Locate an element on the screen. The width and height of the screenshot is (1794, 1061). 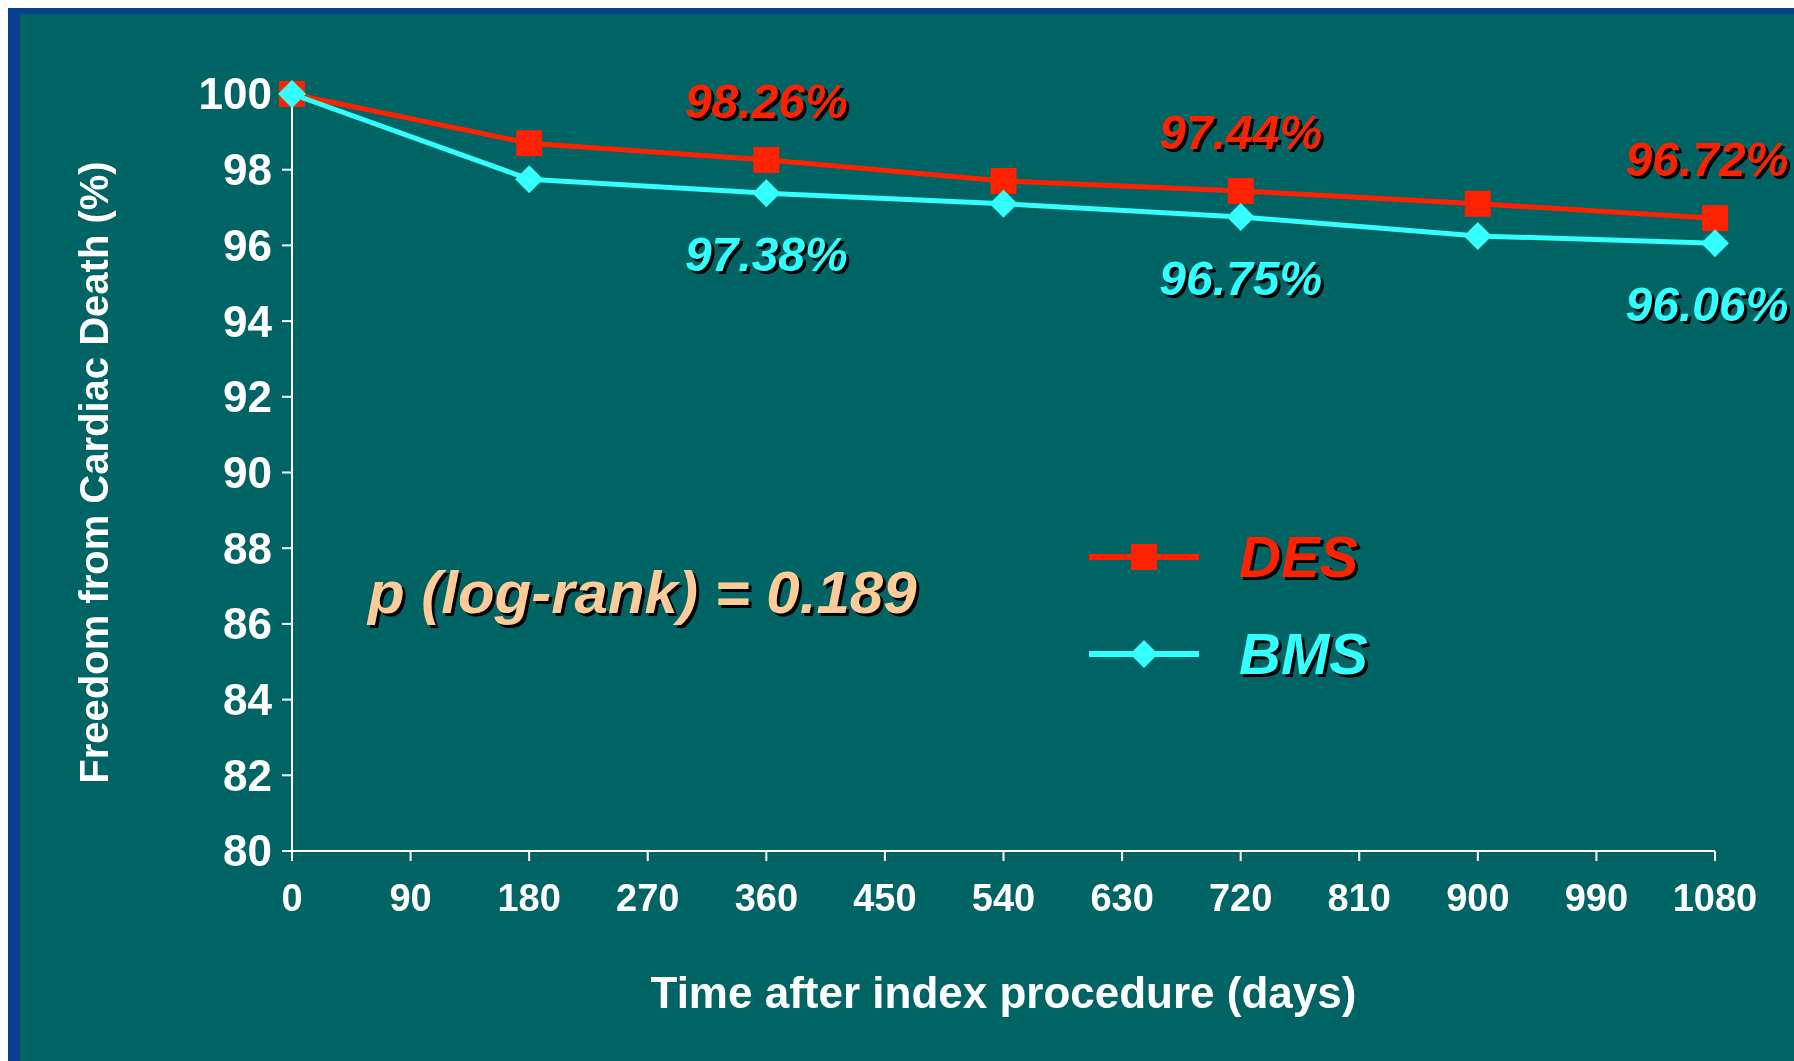
x-tick-label: 540 is located at coordinates (1003, 898).